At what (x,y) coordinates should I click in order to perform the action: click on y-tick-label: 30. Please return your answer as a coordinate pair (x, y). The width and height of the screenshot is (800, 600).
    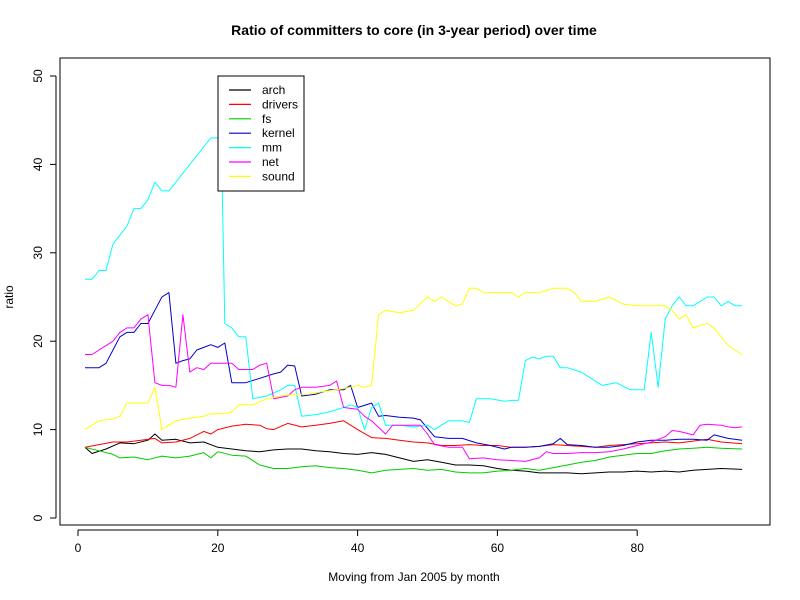
    Looking at the image, I should click on (38, 253).